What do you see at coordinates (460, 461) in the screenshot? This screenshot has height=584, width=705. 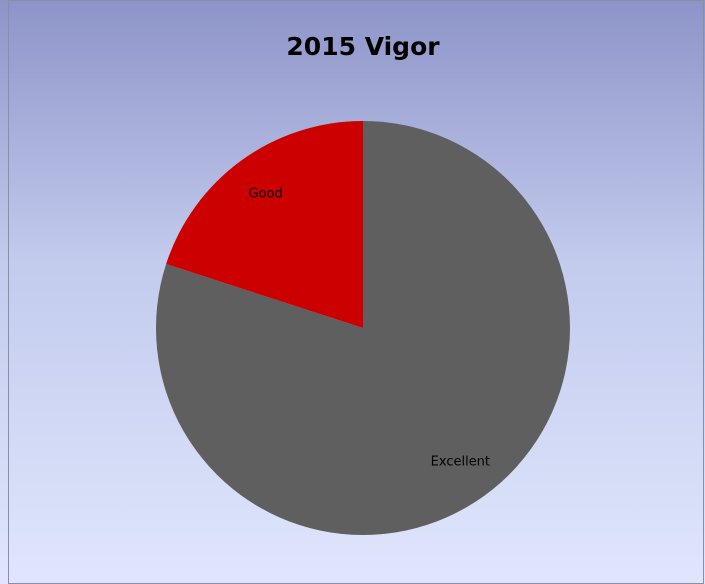 I see `slice-label: Excellent` at bounding box center [460, 461].